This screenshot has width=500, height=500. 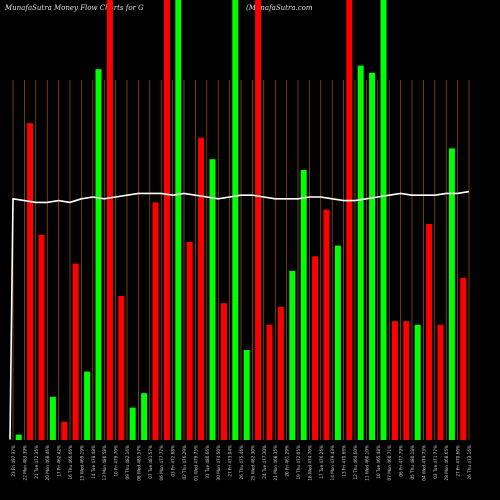 I want to click on x-tick-label: 26 Thu 473.16%, so click(x=469, y=462).